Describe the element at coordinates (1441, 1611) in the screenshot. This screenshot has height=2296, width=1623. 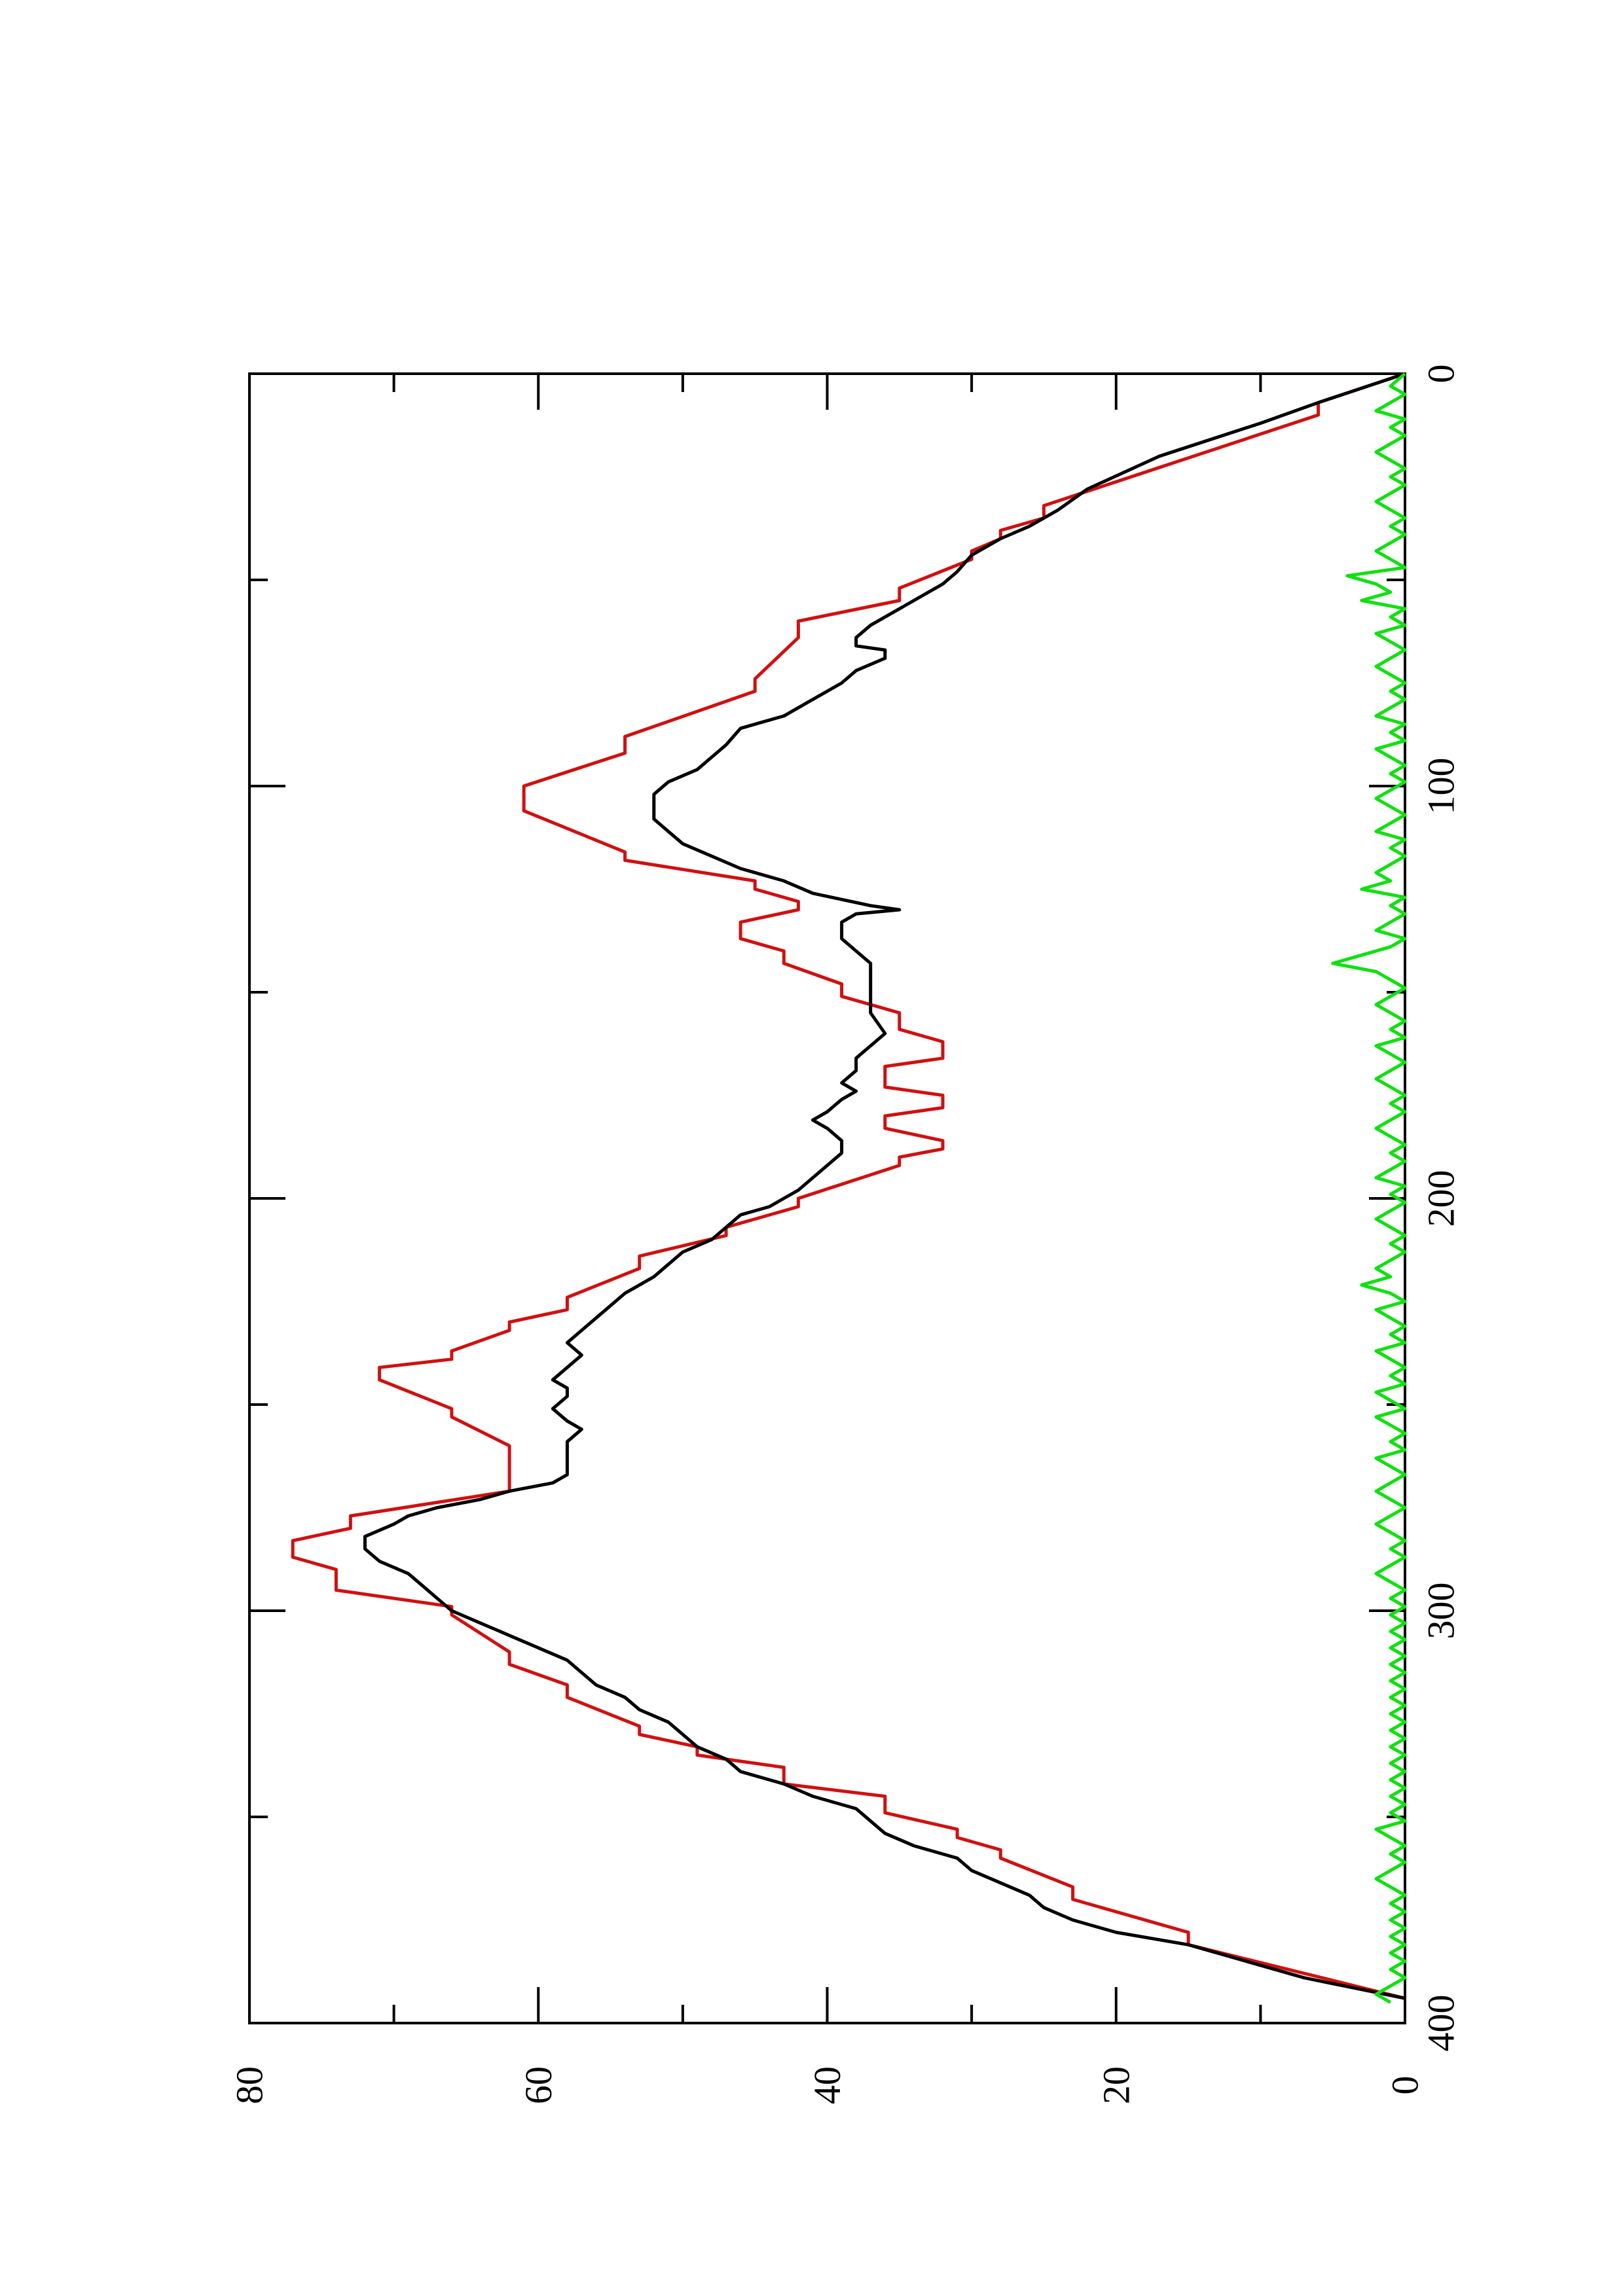
I see `x-tick-label: 300` at that location.